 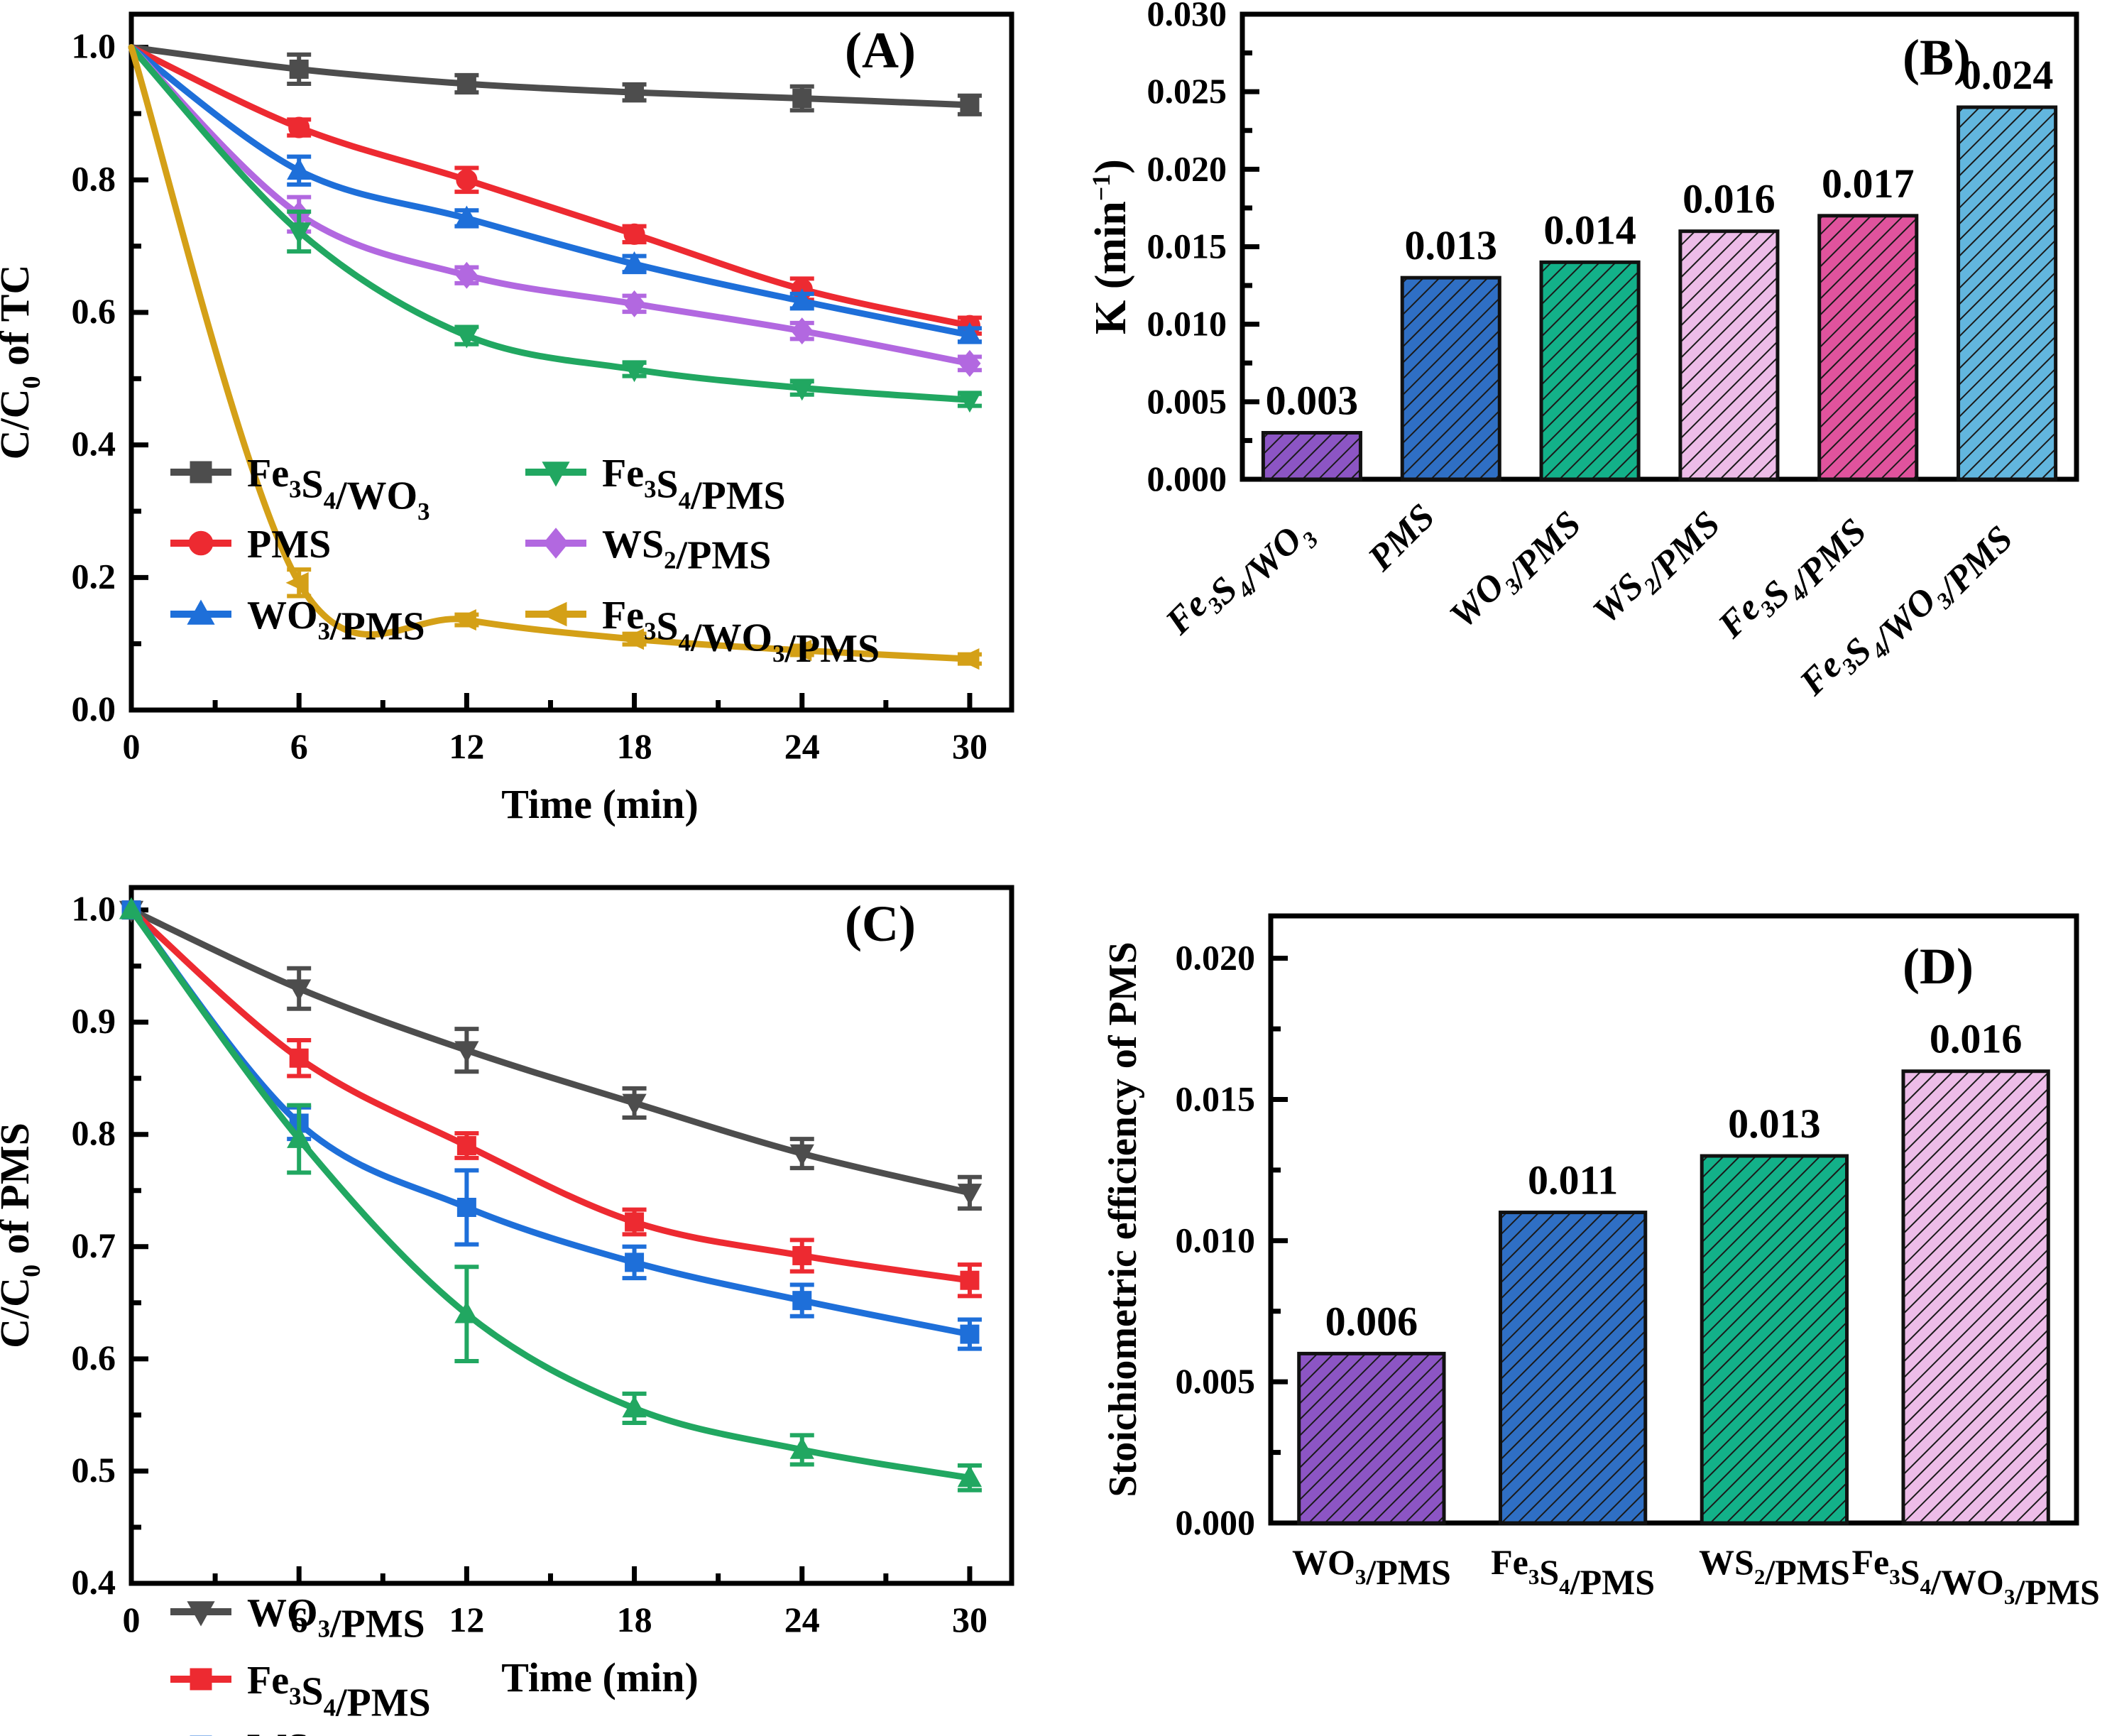 What do you see at coordinates (703, 632) in the screenshot?
I see `legend-item-Fe3S4/WO3/PMS: Fe3S4/WO3/PMS` at bounding box center [703, 632].